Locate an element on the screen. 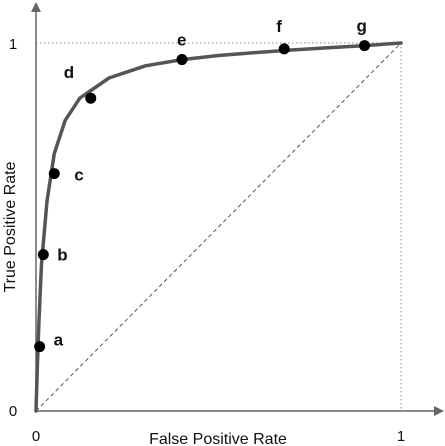 The image size is (445, 446). point-label-d: d is located at coordinates (69, 72).